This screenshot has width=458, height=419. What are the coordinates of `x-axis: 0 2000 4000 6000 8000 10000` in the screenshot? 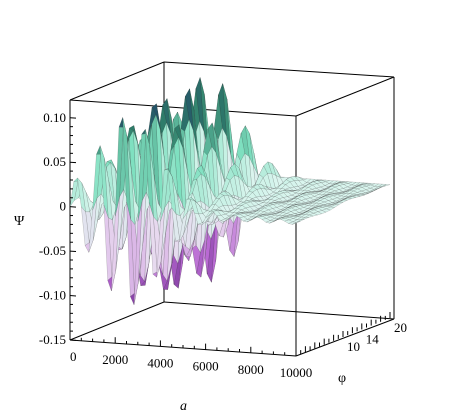 It's located at (191, 357).